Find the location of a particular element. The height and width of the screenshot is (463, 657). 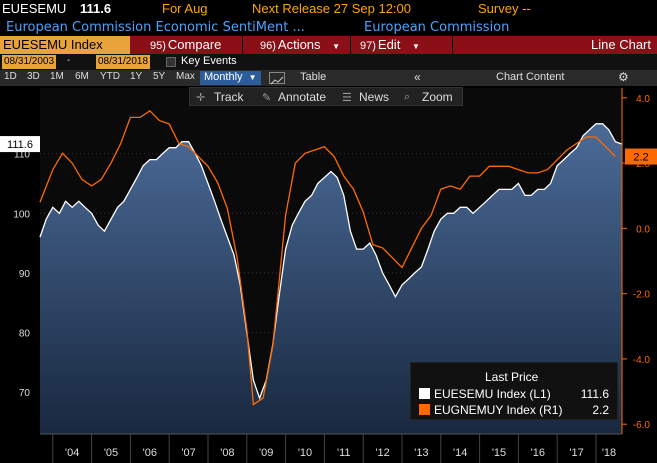

compare-number: 95) is located at coordinates (158, 46).